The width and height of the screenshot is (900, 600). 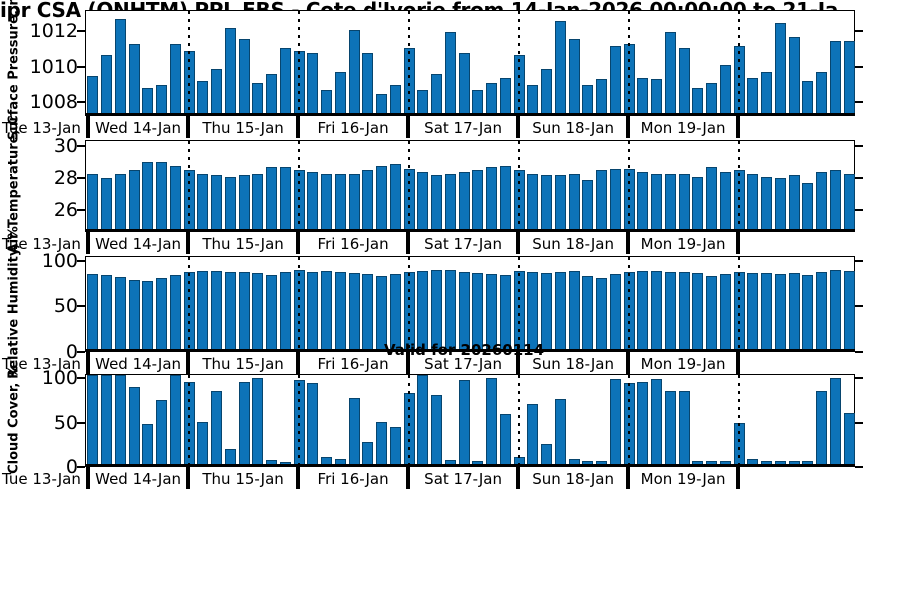 What do you see at coordinates (463, 128) in the screenshot?
I see `x-tick-label-day: Sat 17-Jan` at bounding box center [463, 128].